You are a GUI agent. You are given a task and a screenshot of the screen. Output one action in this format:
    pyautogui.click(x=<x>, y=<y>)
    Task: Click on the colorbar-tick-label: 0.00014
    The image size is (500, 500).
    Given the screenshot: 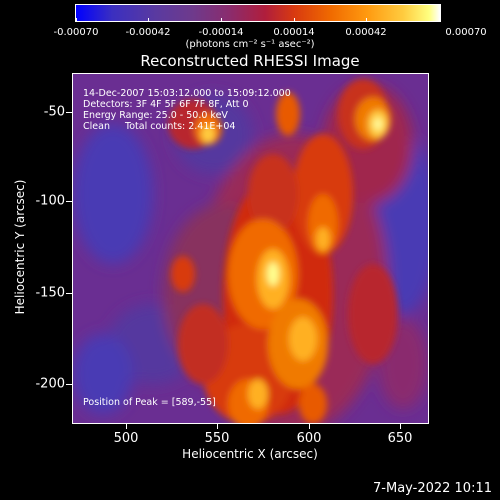 What is the action you would take?
    pyautogui.click(x=294, y=32)
    